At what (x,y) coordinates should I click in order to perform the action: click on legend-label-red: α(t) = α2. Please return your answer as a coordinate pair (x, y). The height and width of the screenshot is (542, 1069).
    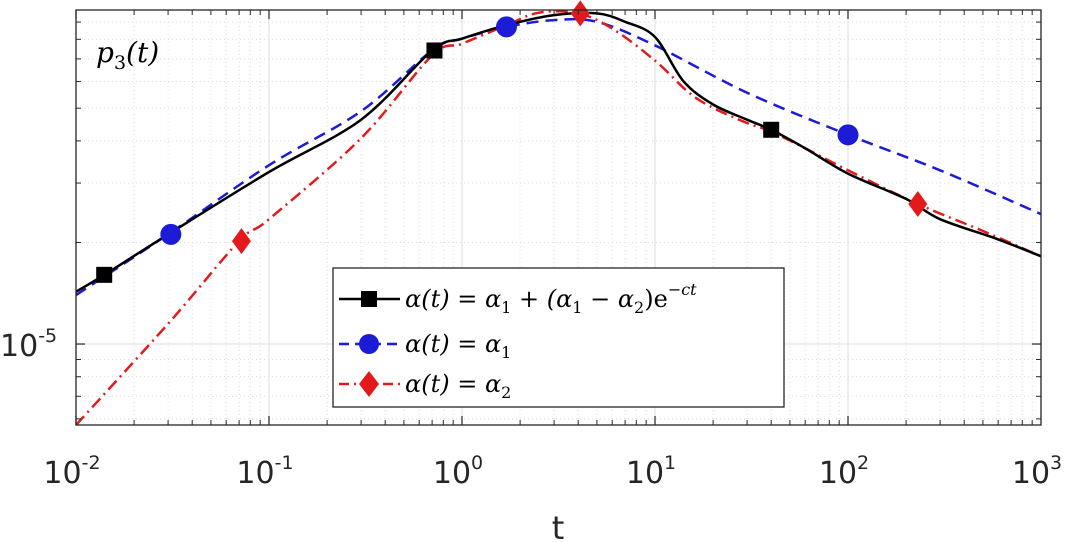
    Looking at the image, I should click on (458, 386).